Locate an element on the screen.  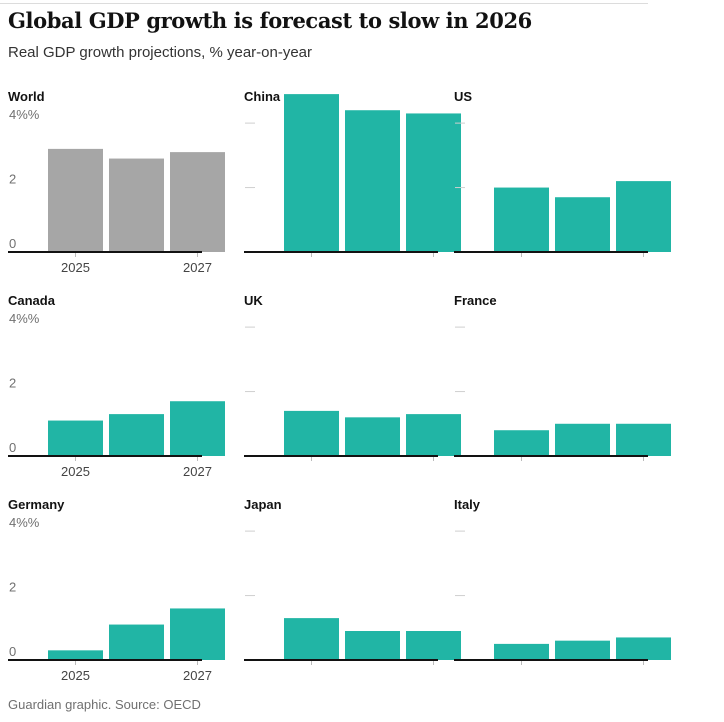
bar-world-2027 is located at coordinates (197, 202).